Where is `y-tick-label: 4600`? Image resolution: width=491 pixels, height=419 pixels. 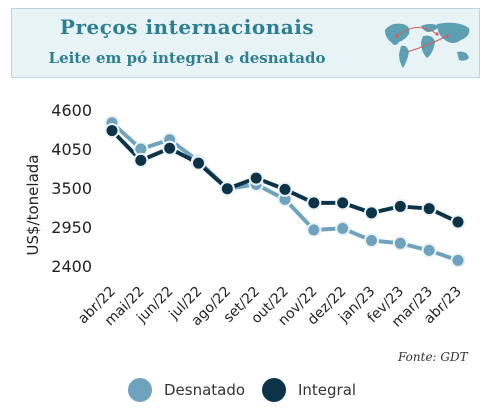
y-tick-label: 4600 is located at coordinates (71, 110).